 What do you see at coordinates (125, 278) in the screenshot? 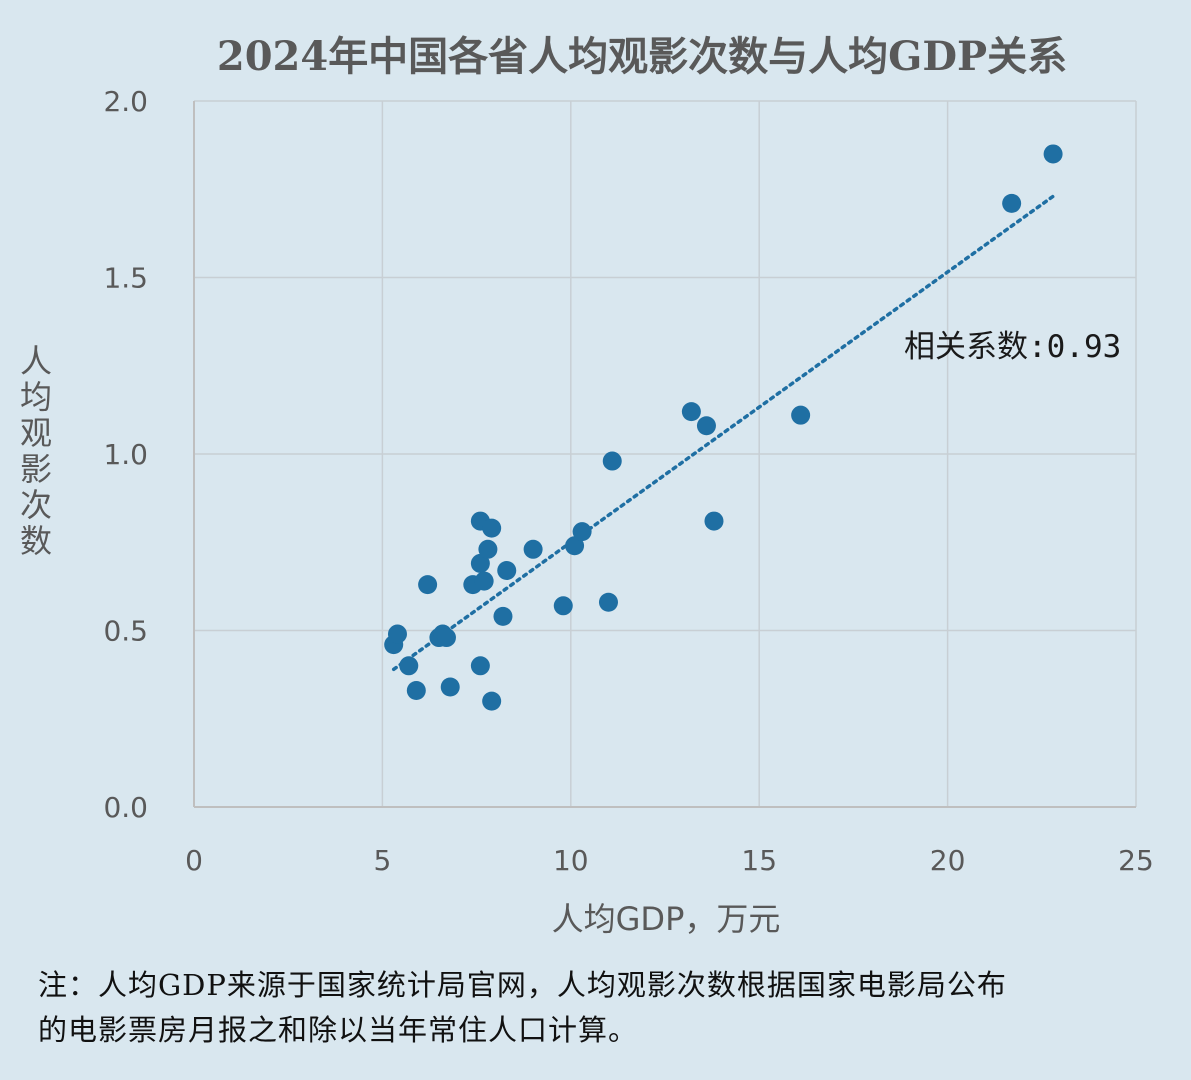
I see `y-tick-label: 1.5` at bounding box center [125, 278].